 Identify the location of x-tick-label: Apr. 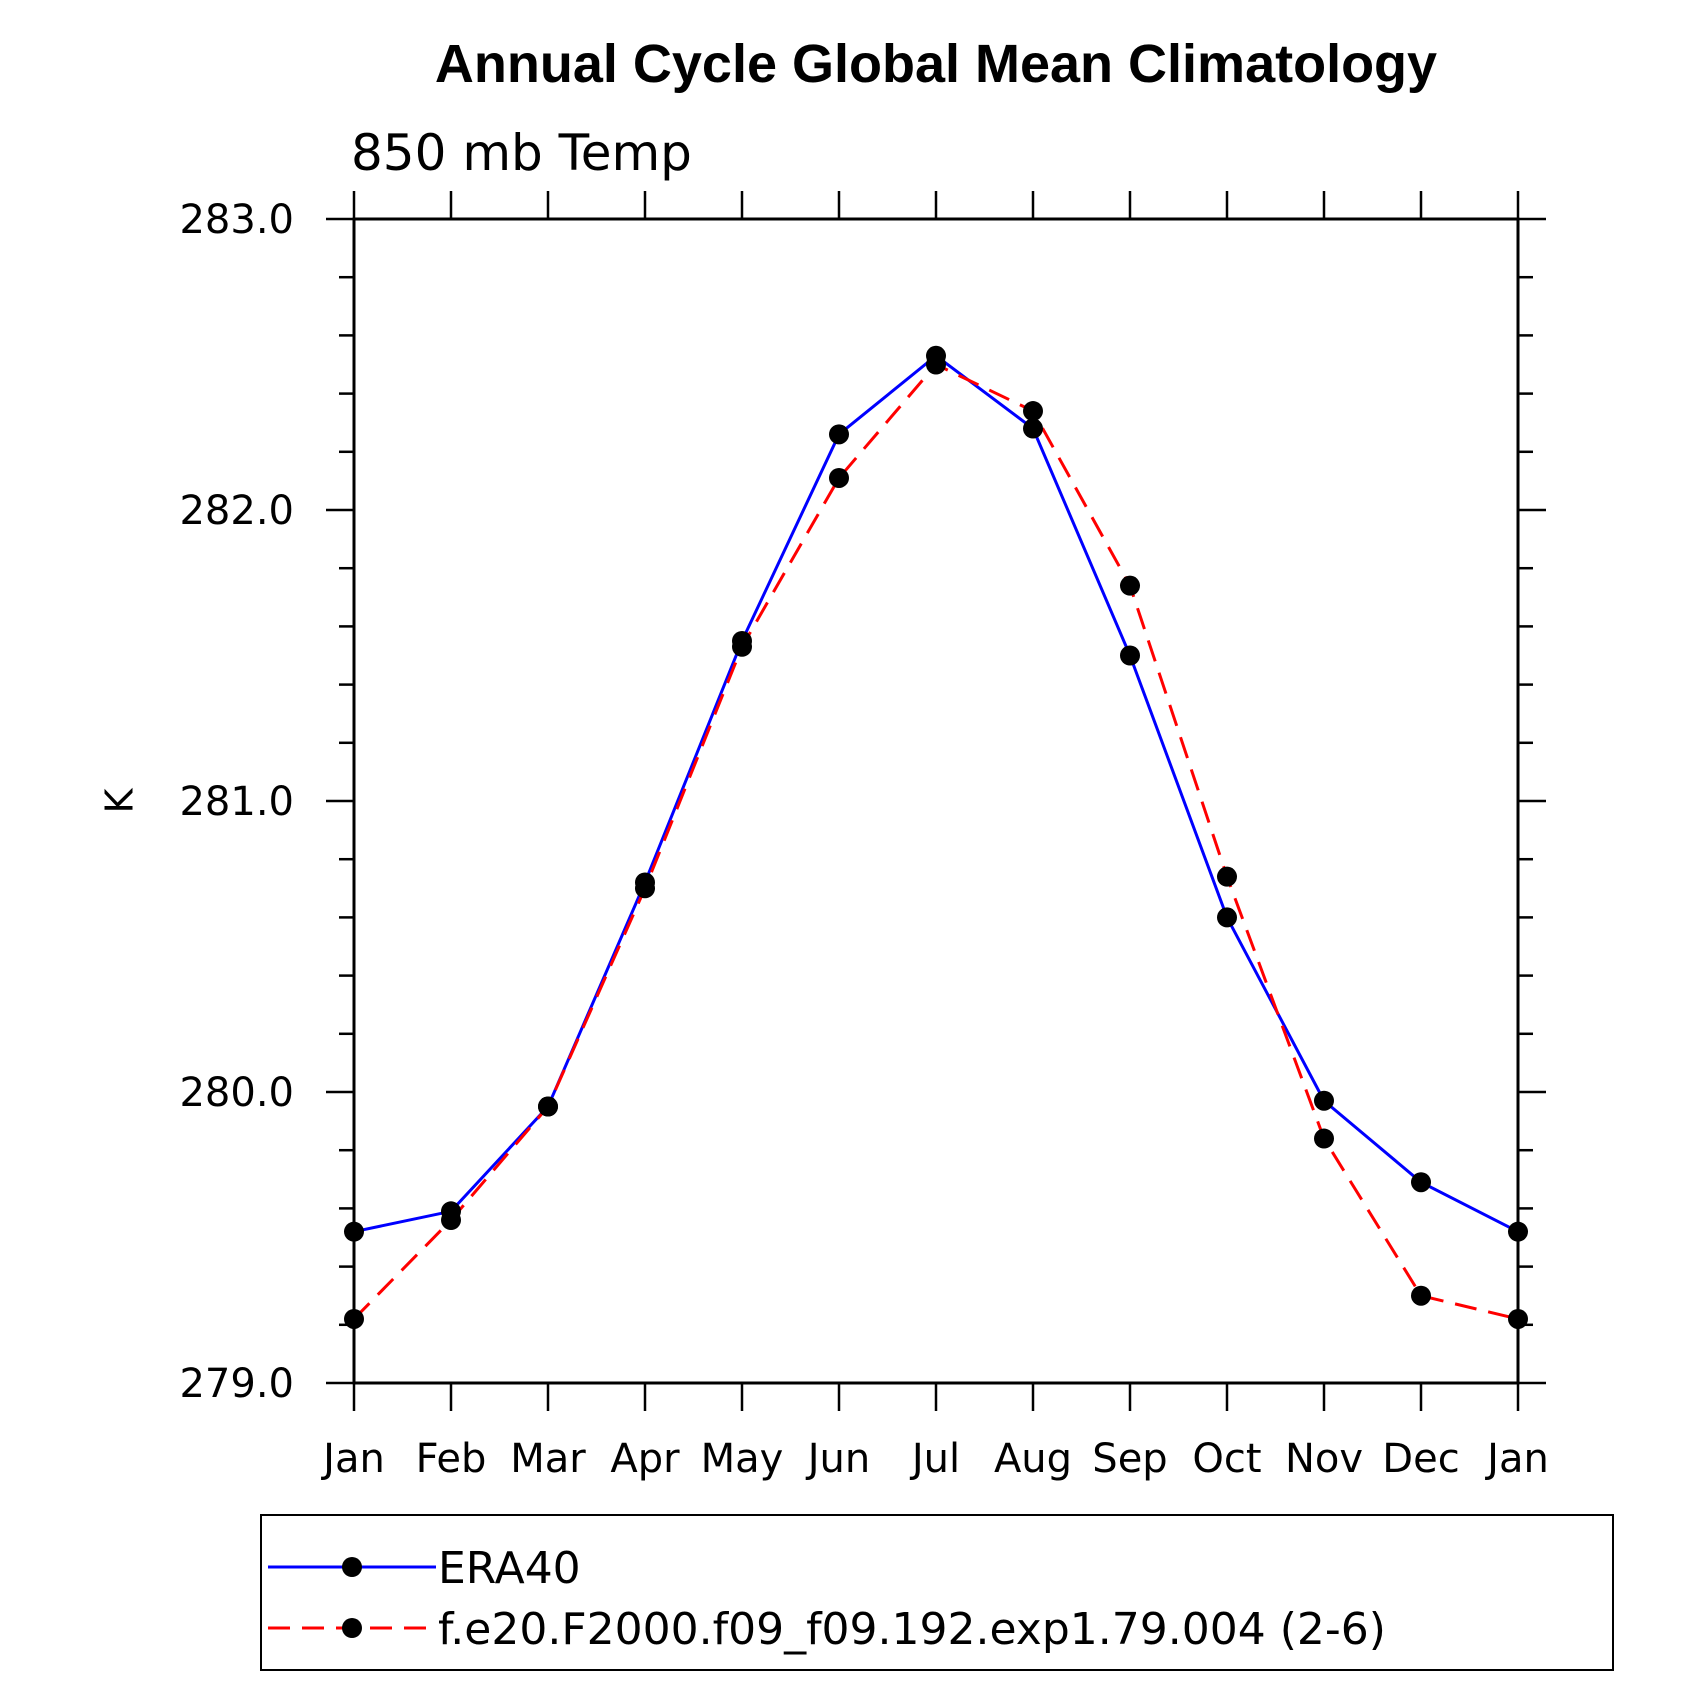
(645, 1459).